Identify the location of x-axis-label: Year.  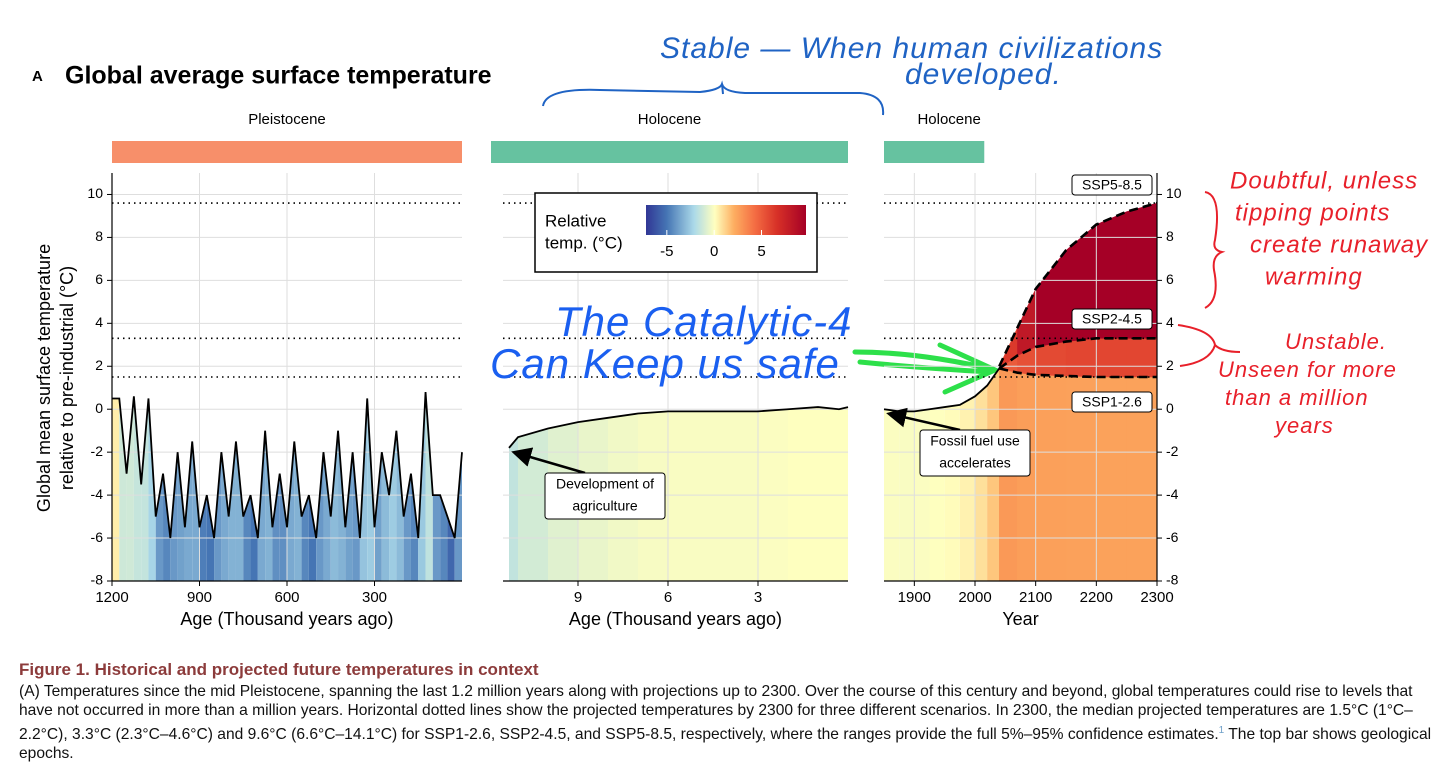
(1020, 619).